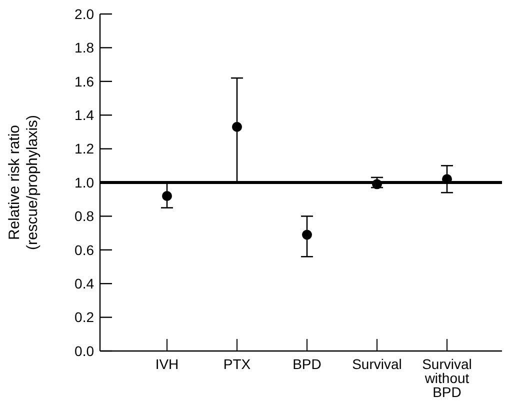 Image resolution: width=506 pixels, height=401 pixels. Describe the element at coordinates (23, 182) in the screenshot. I see `y-axis-title: Relative risk ratio (rescue/prophylaxis)` at that location.